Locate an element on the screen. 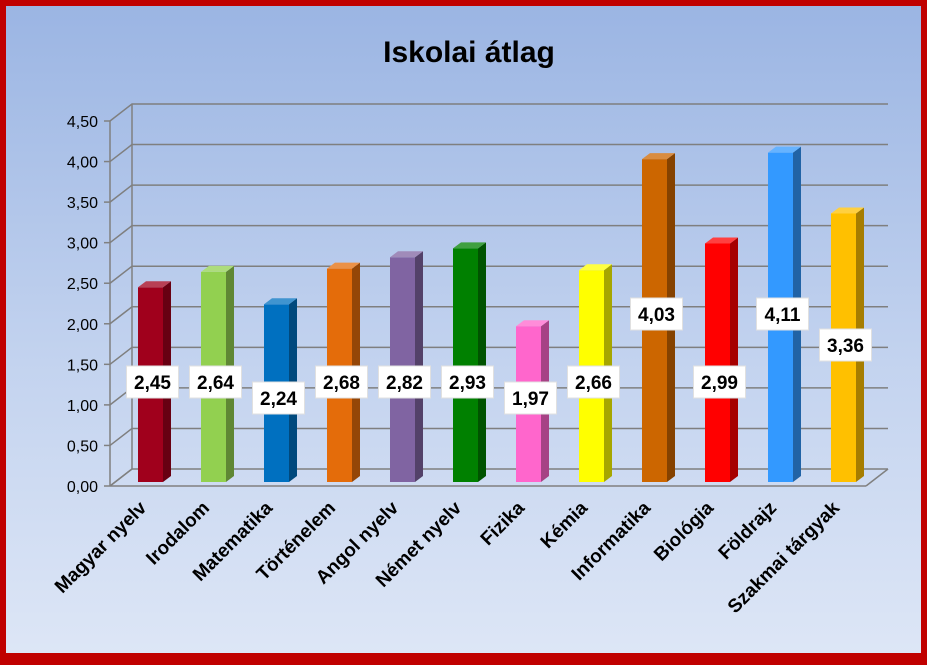 The height and width of the screenshot is (665, 927). category-label: Fizika is located at coordinates (503, 523).